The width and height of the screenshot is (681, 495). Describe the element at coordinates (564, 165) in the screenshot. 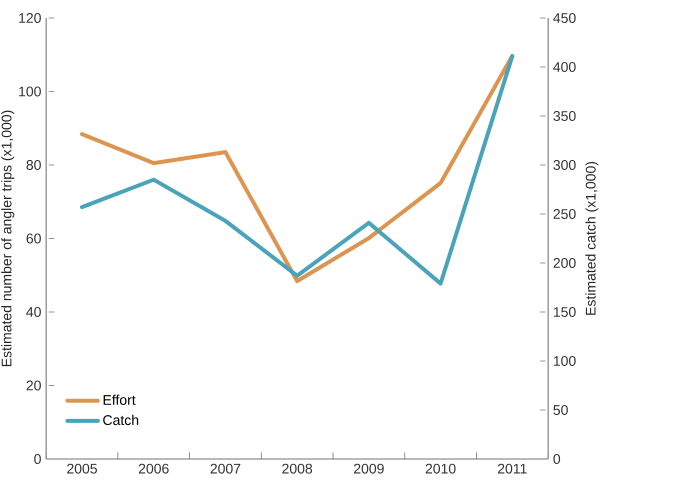

I see `y2-tick-label: 300` at that location.